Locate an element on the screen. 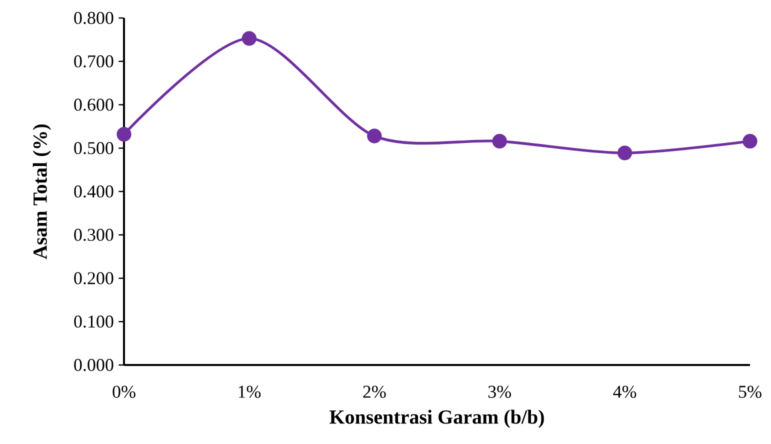 The image size is (771, 444). y-tick-label: 0.100 is located at coordinates (94, 322).